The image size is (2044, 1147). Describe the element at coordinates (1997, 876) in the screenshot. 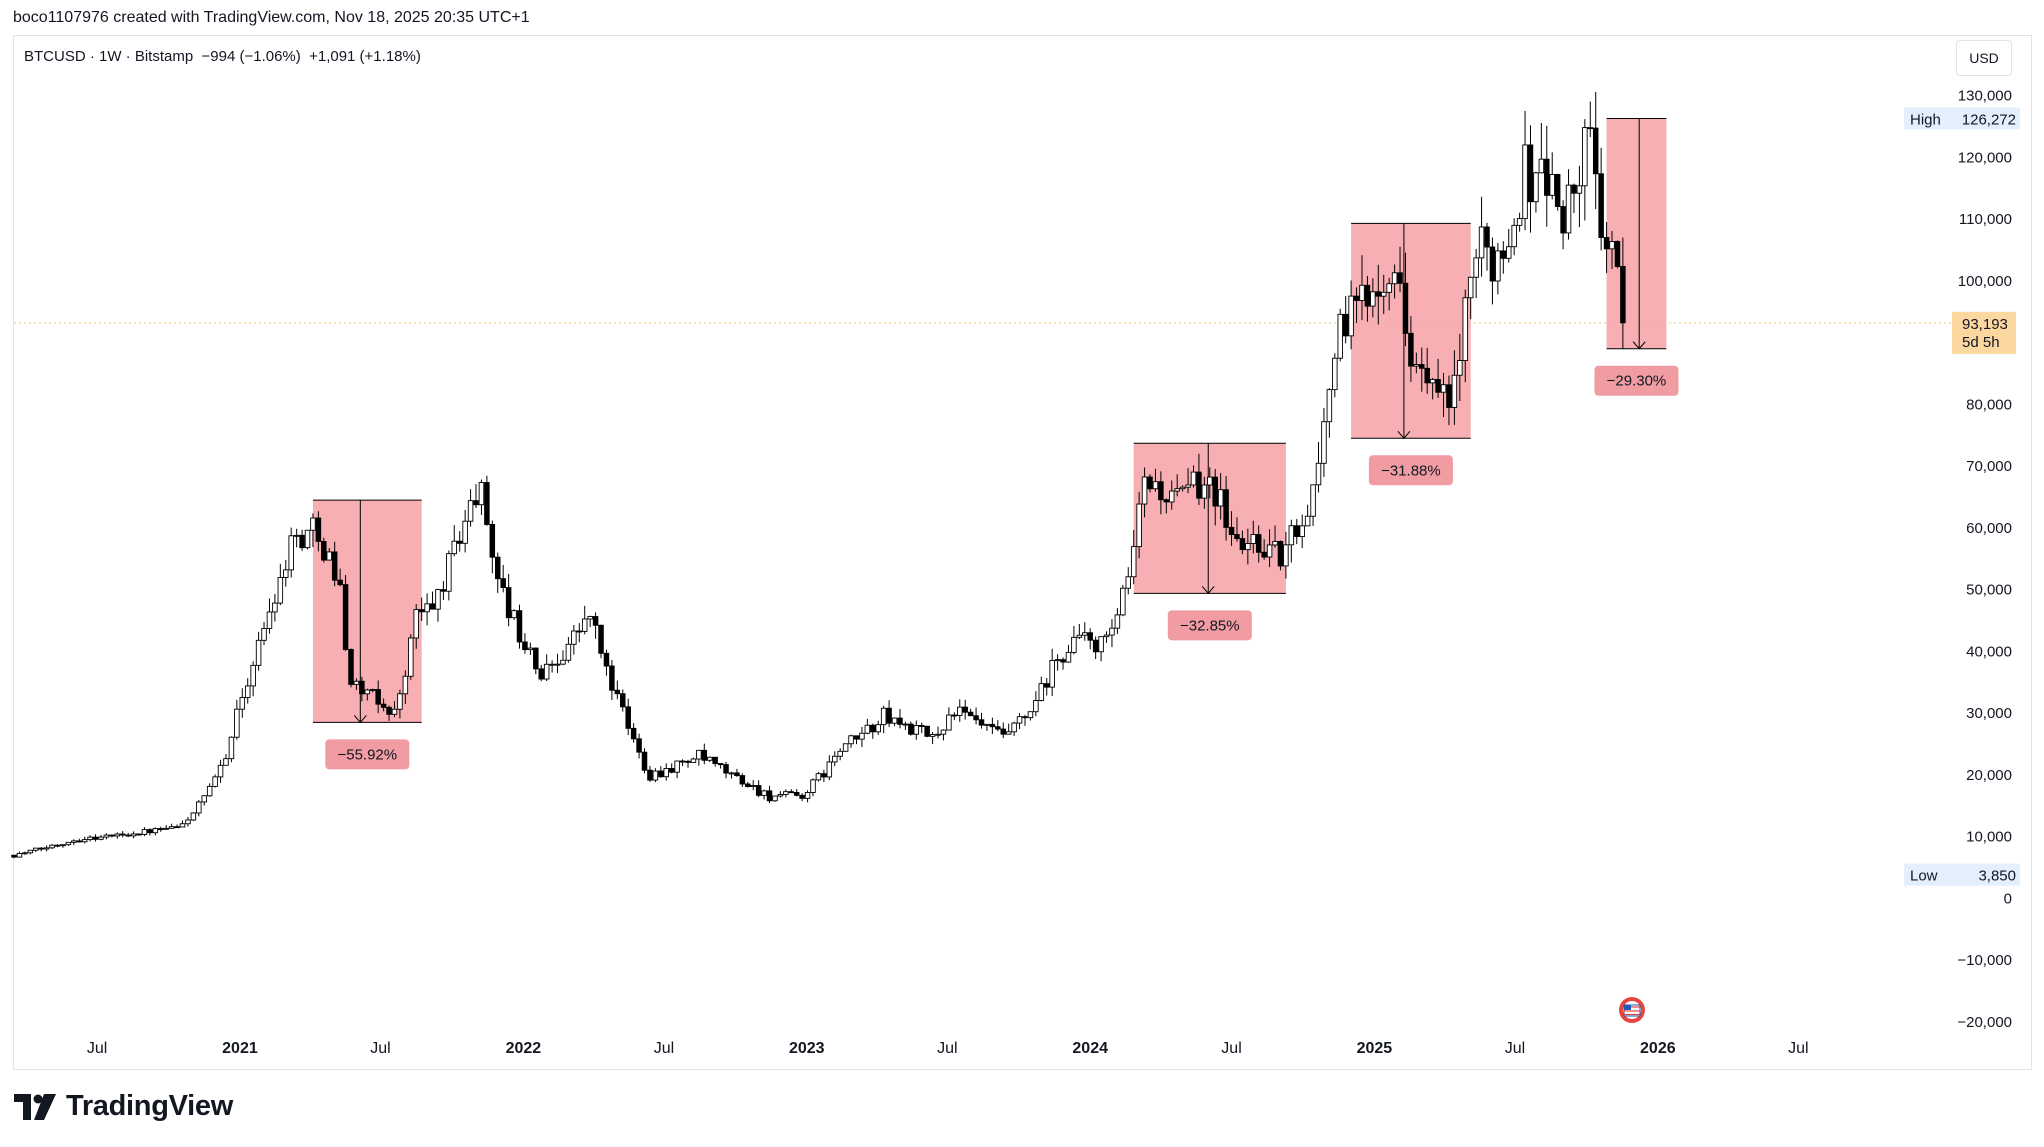

I see `low-badge-value: 3,850` at that location.